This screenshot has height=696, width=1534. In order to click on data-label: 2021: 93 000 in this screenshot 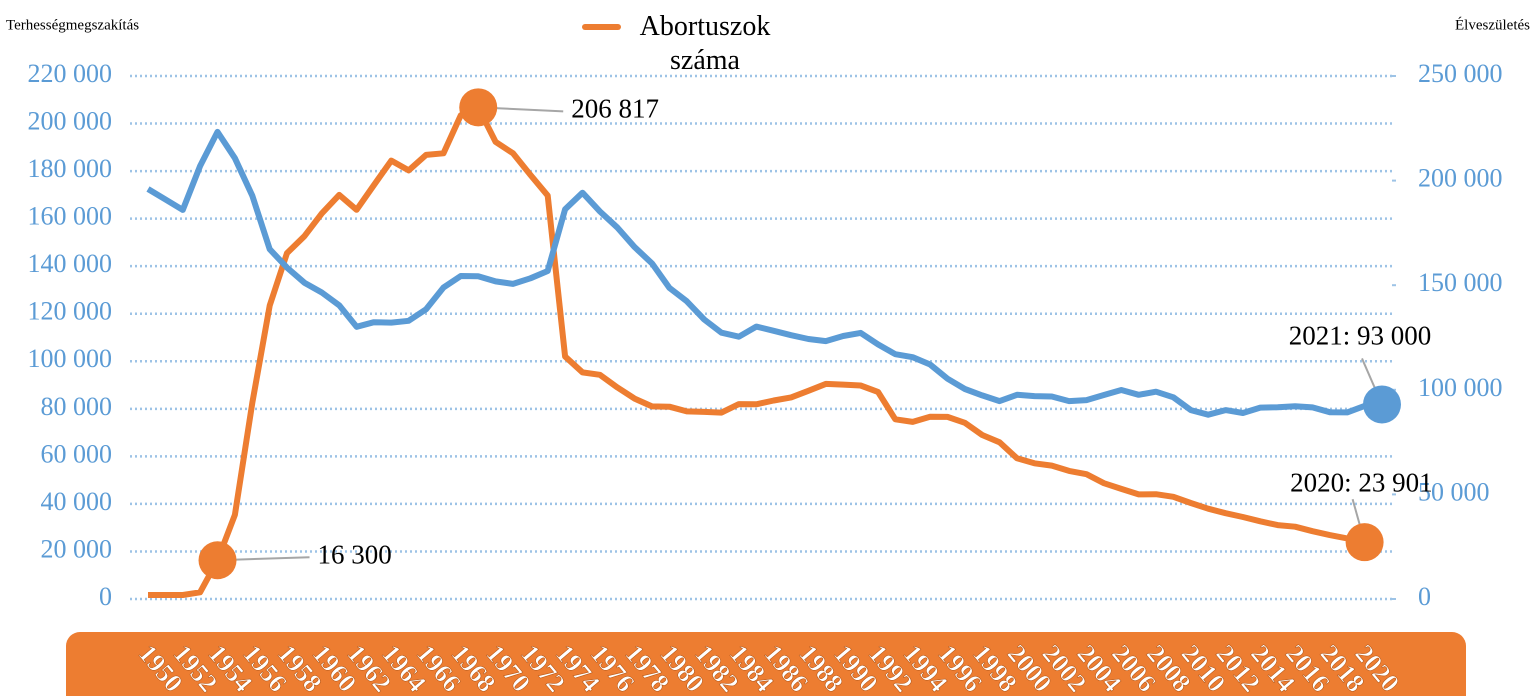, I will do `click(1360, 336)`.